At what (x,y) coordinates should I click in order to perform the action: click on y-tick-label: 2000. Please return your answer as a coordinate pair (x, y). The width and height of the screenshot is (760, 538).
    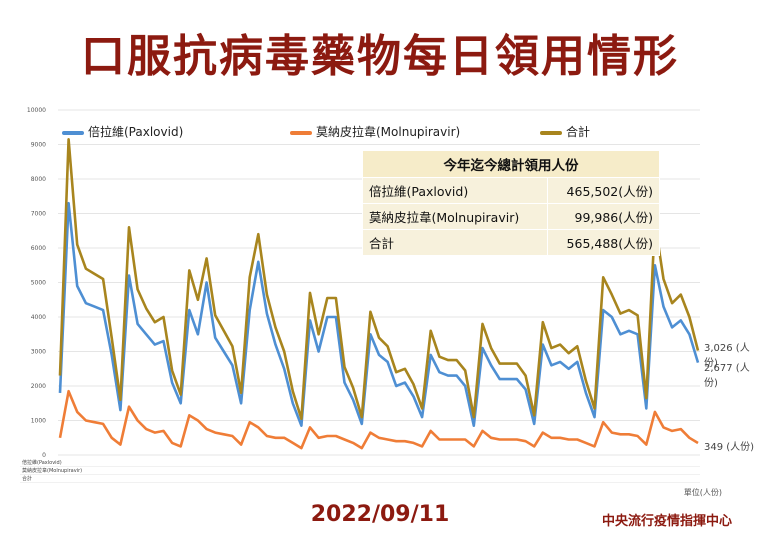
    Looking at the image, I should click on (38, 386).